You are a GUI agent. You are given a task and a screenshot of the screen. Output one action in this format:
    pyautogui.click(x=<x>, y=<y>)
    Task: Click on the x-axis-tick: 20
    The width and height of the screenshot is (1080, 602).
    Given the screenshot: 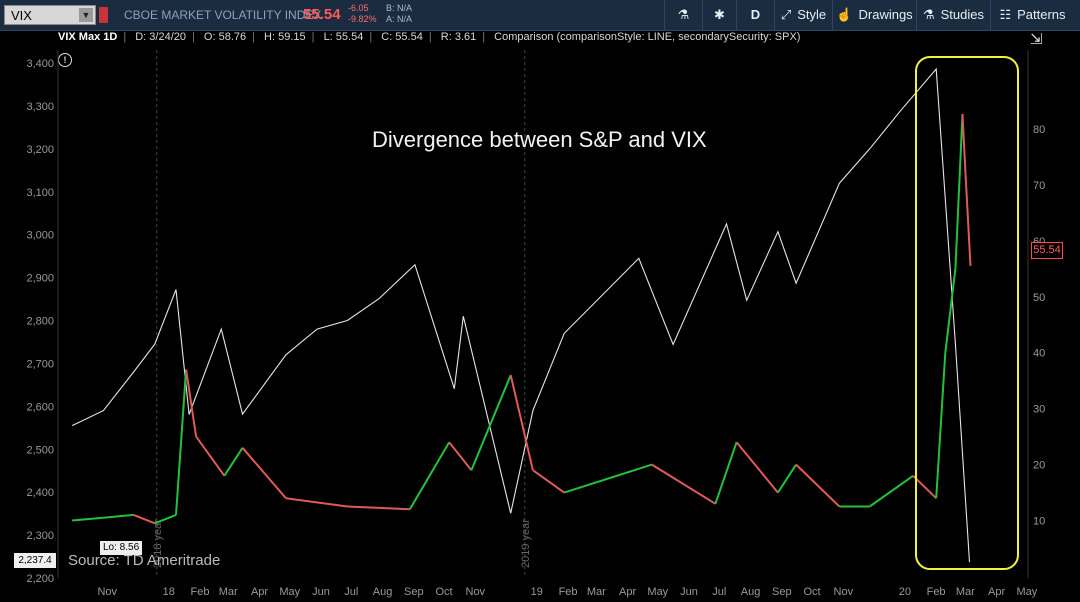 What is the action you would take?
    pyautogui.click(x=905, y=592)
    